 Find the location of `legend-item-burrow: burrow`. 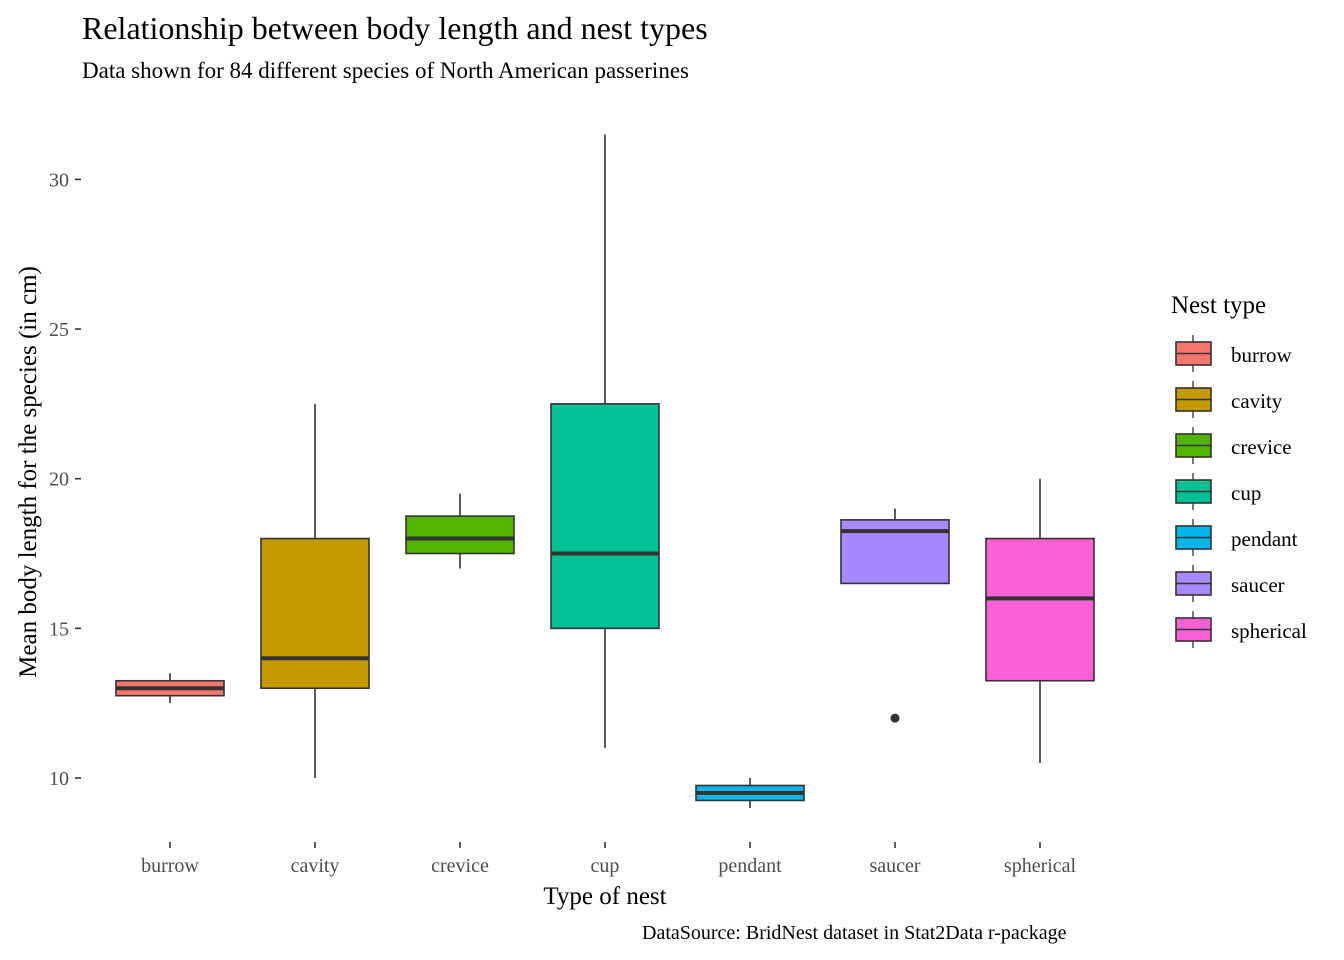

legend-item-burrow: burrow is located at coordinates (1233, 353).